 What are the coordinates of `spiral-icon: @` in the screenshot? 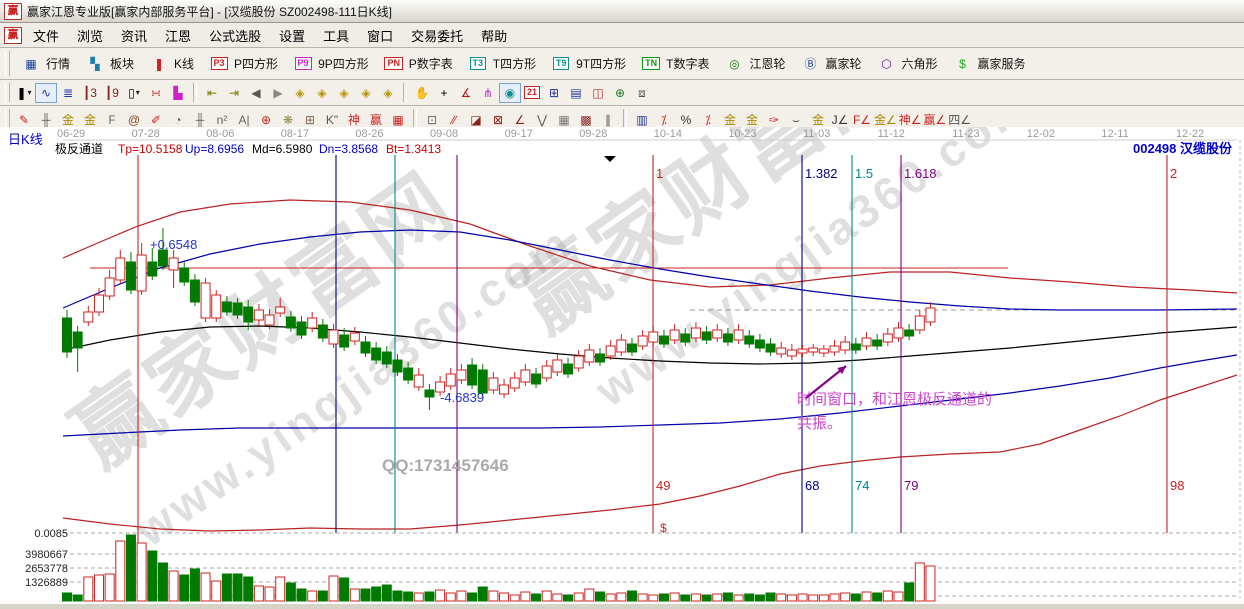 It's located at (134, 120).